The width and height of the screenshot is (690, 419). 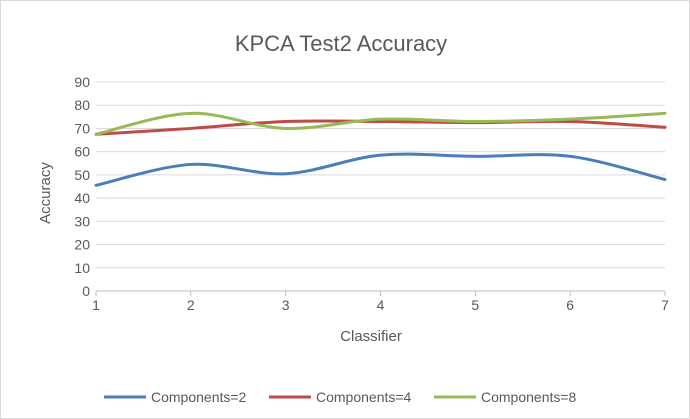 I want to click on x-tick-label: 7, so click(x=665, y=305).